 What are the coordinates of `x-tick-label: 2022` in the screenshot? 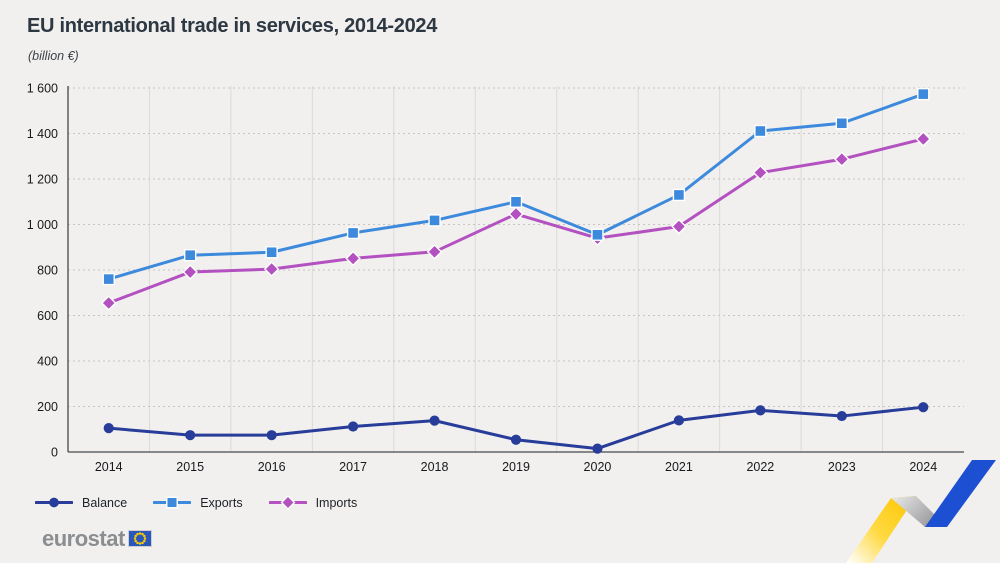 It's located at (760, 467).